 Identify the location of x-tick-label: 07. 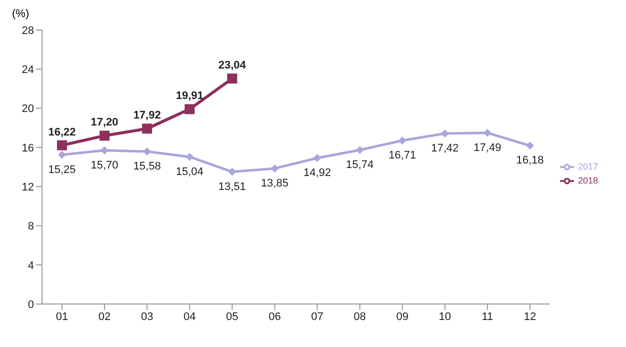
(317, 316).